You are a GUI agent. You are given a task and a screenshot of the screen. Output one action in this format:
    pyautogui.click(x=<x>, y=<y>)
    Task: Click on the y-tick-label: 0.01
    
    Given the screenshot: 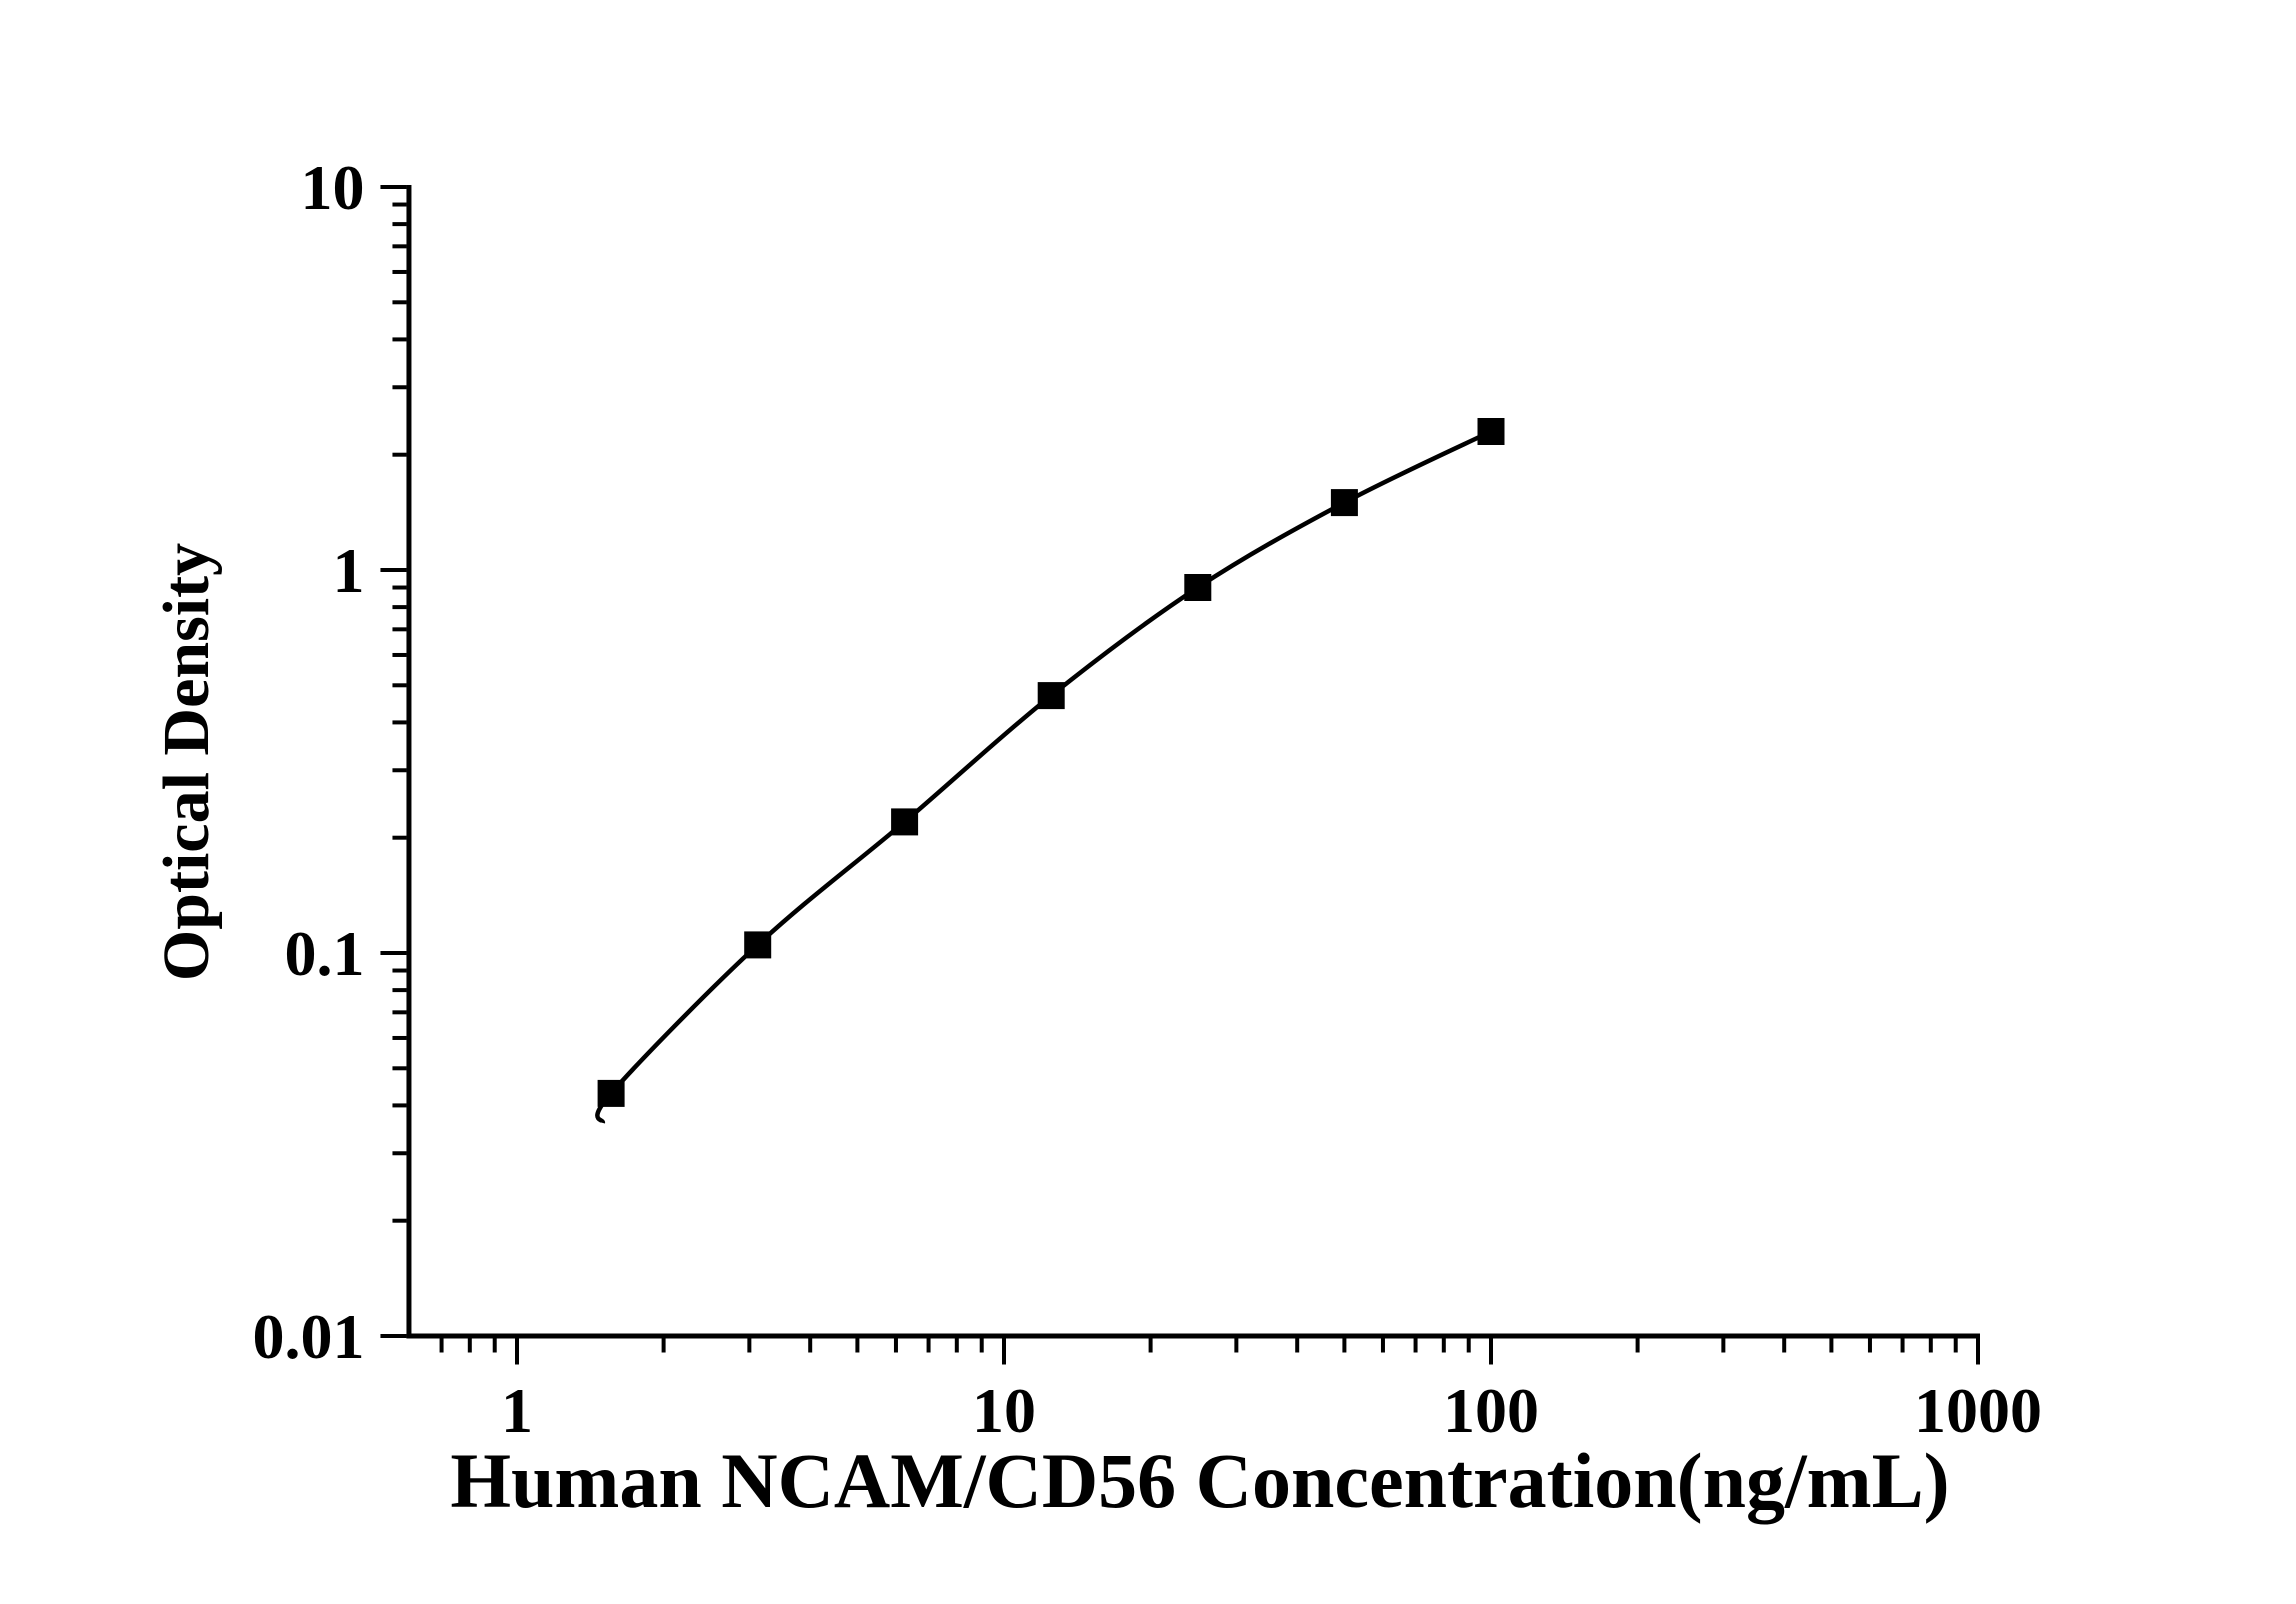 What is the action you would take?
    pyautogui.click(x=308, y=1336)
    